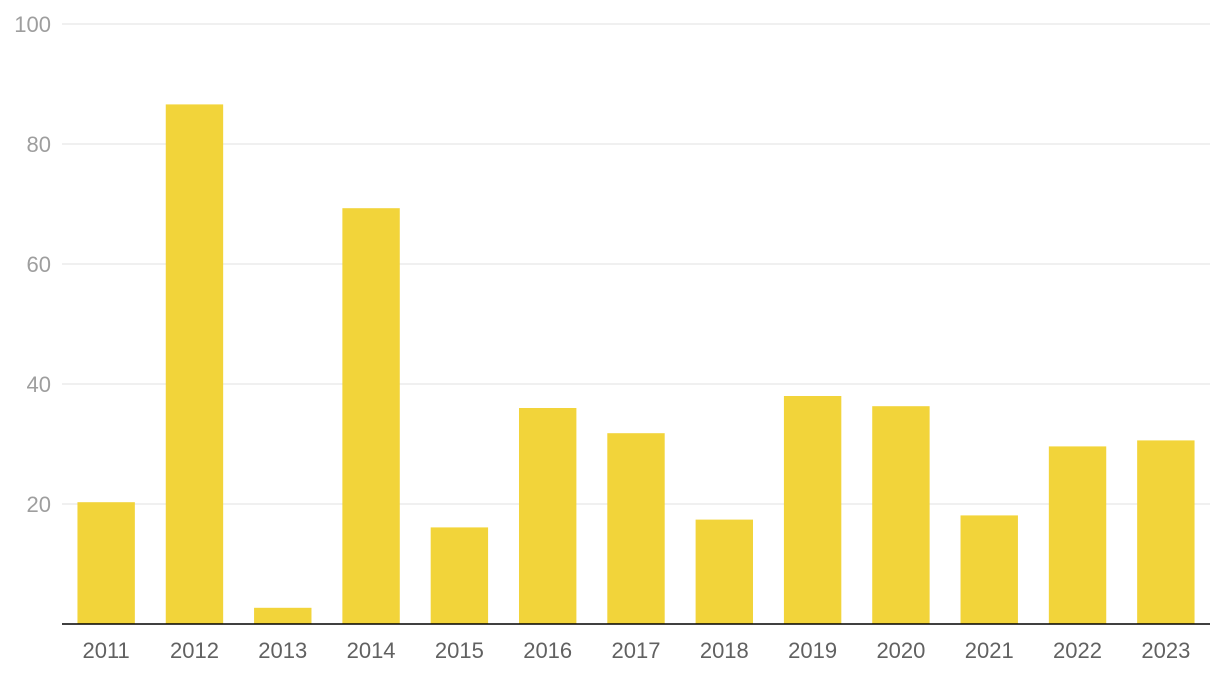 This screenshot has width=1220, height=680. Describe the element at coordinates (106, 563) in the screenshot. I see `bar-2011` at that location.